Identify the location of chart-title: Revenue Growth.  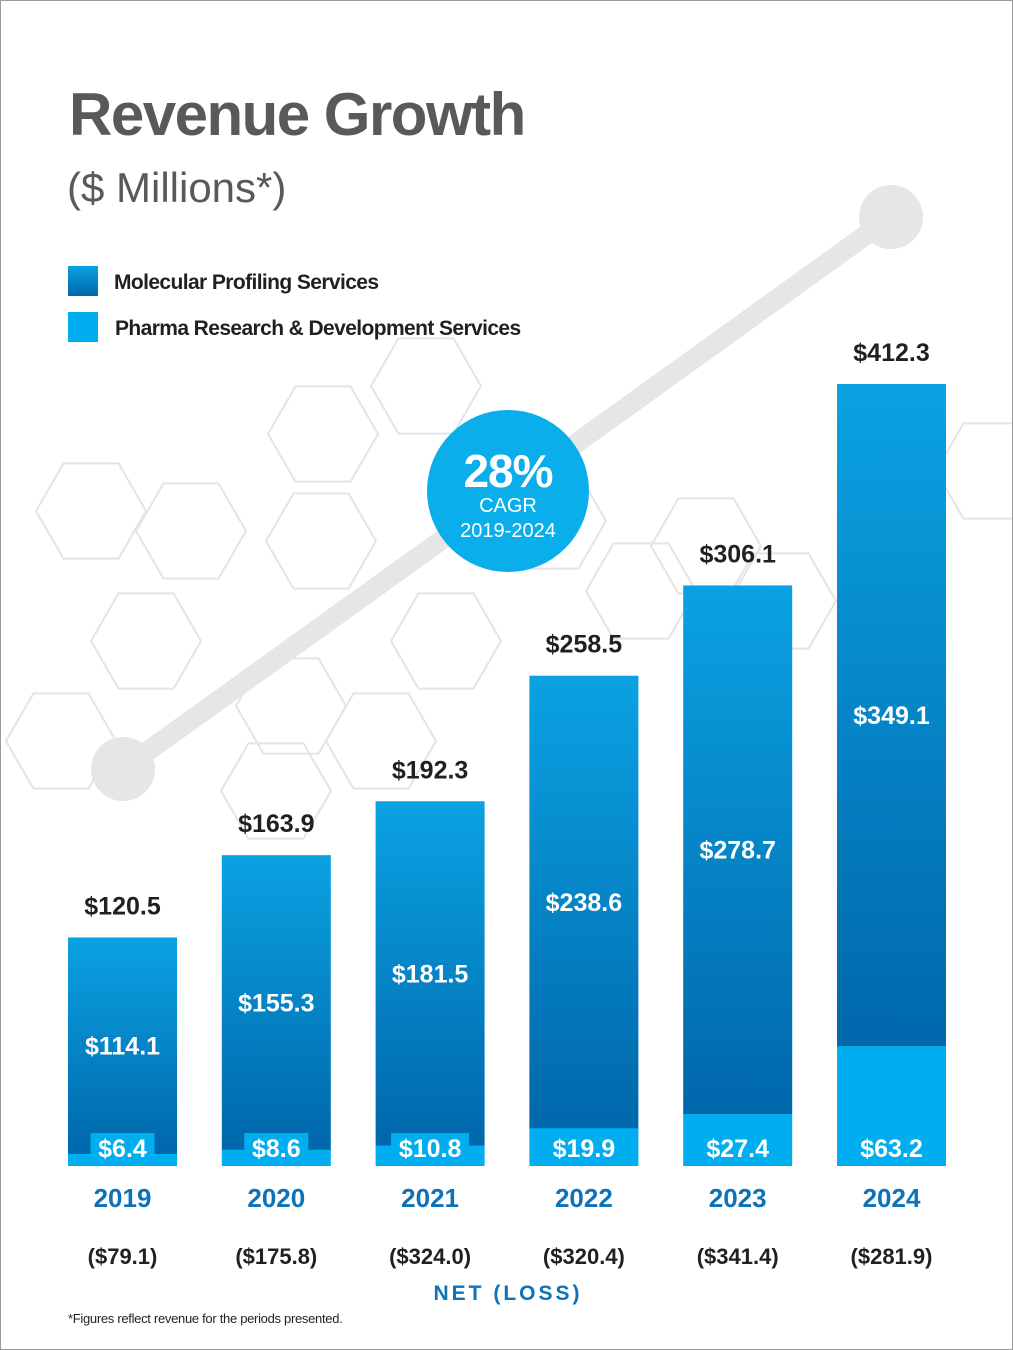
(297, 114).